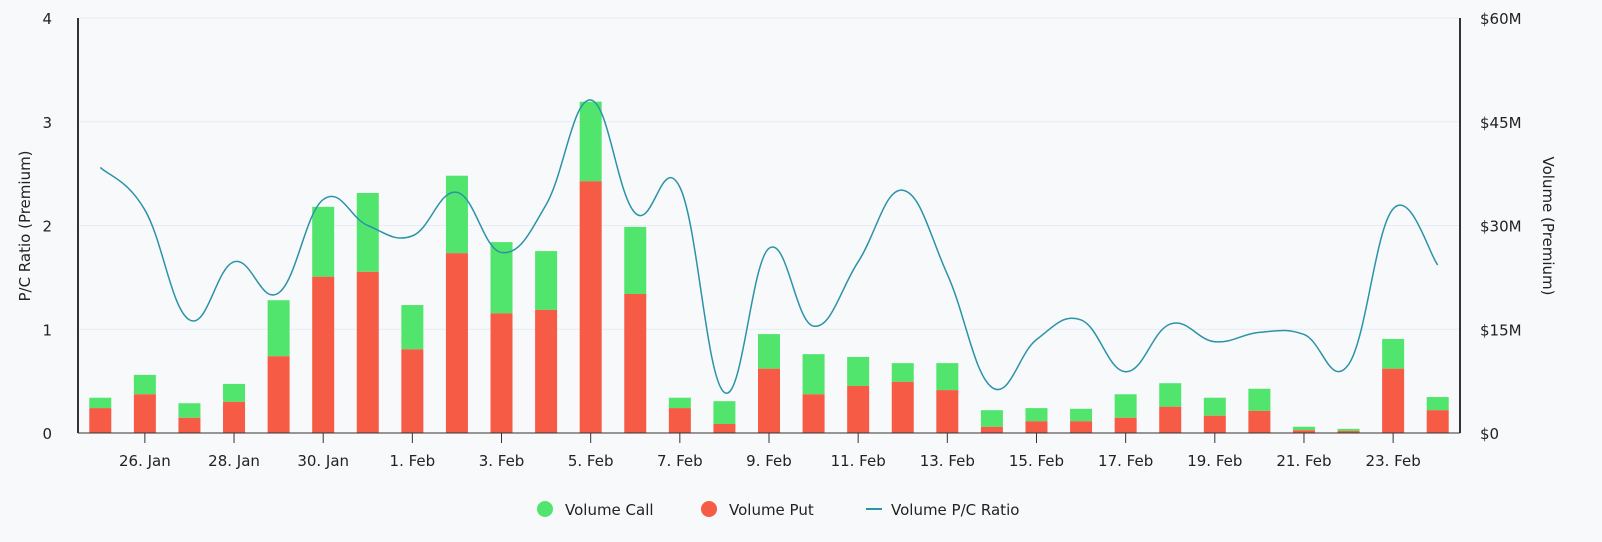 The width and height of the screenshot is (1602, 542). I want to click on x-axis-tick-label: 3. Feb, so click(502, 461).